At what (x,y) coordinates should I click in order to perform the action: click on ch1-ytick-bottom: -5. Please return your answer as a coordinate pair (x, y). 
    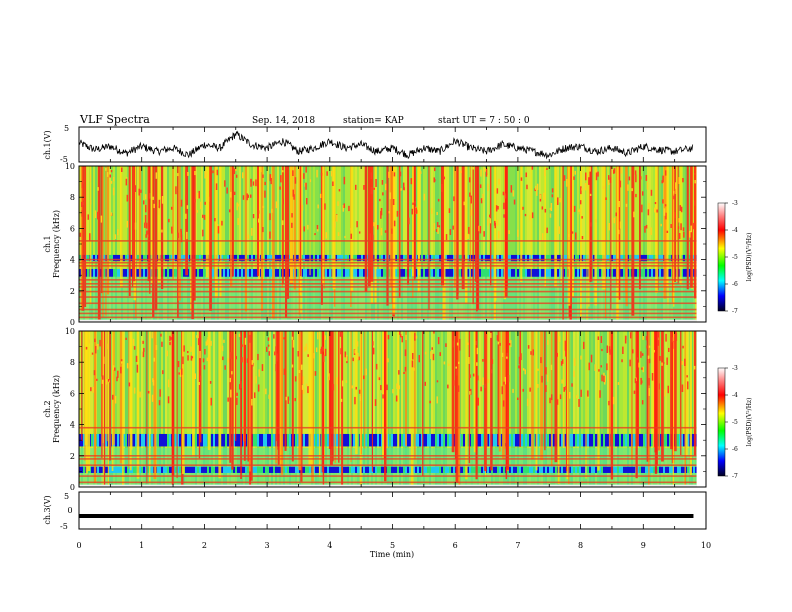
    Looking at the image, I should click on (64, 159).